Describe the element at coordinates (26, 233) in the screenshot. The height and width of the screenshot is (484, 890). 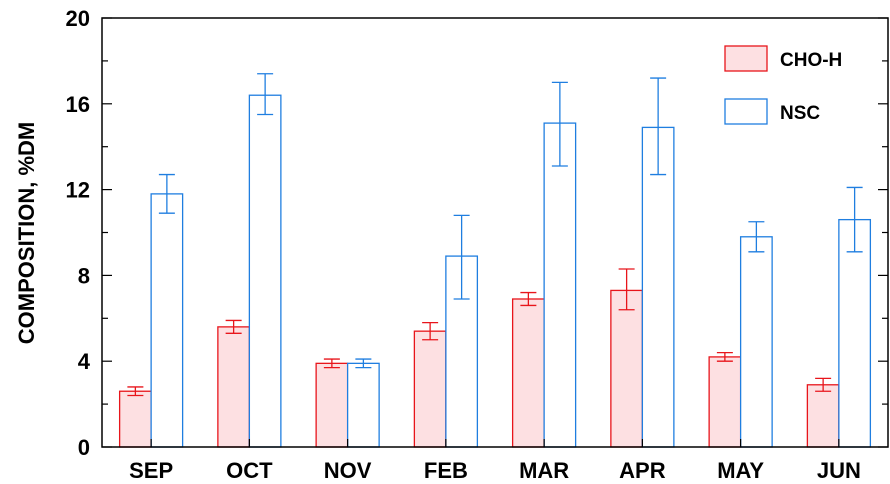
I see `y-axis-label: COMPOSITION, %DM` at that location.